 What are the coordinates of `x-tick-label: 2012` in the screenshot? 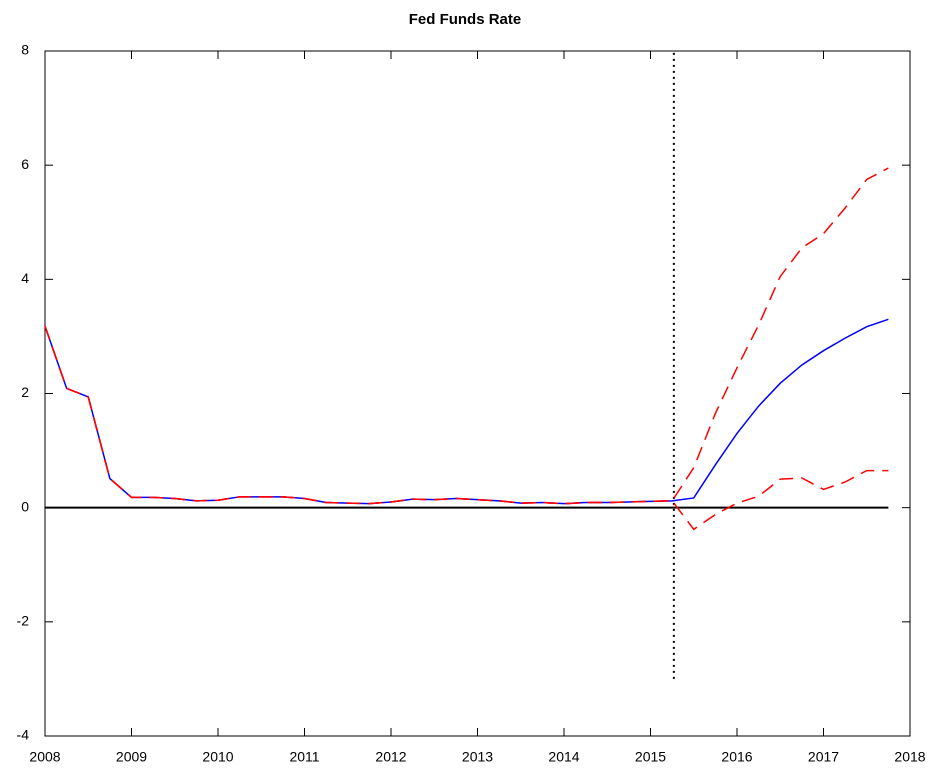 It's located at (390, 757).